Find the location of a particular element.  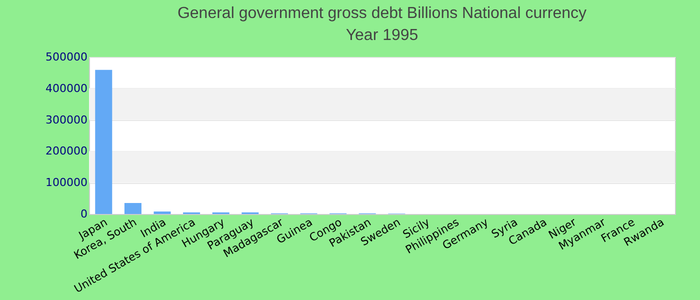

chart-title: General government gross debt Billions National currency is located at coordinates (382, 13).